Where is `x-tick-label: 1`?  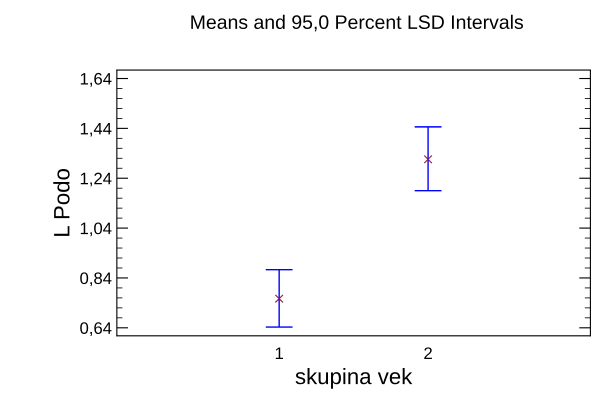
x-tick-label: 1 is located at coordinates (279, 353).